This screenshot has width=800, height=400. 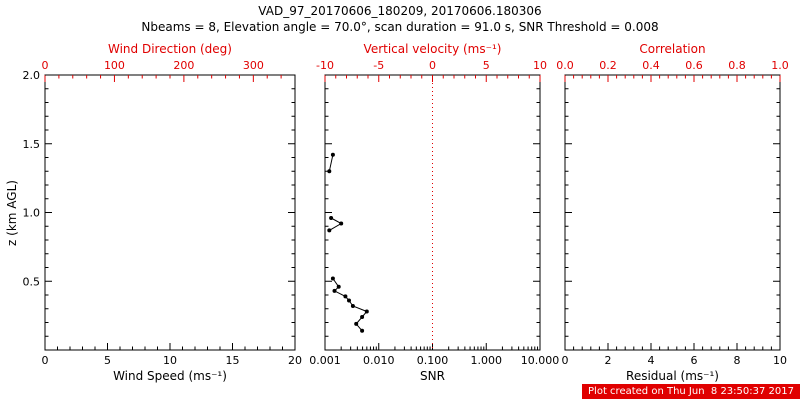 I want to click on creation-timestamp-badge: Plot created on Thu Jun 8 23:50:37 2017, so click(x=691, y=391).